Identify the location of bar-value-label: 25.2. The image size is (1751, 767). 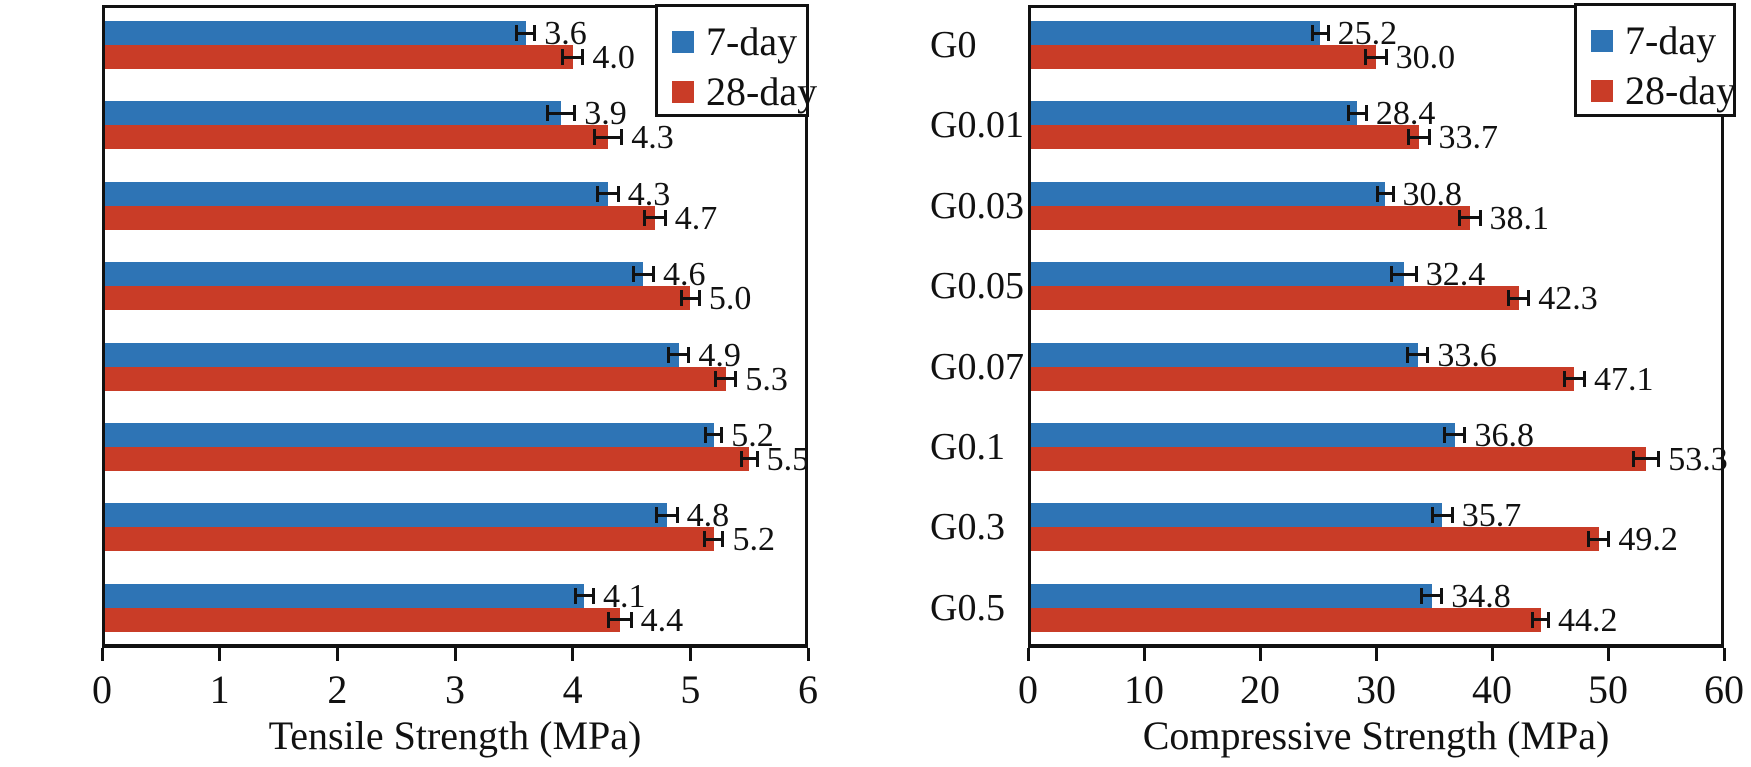
(1367, 33).